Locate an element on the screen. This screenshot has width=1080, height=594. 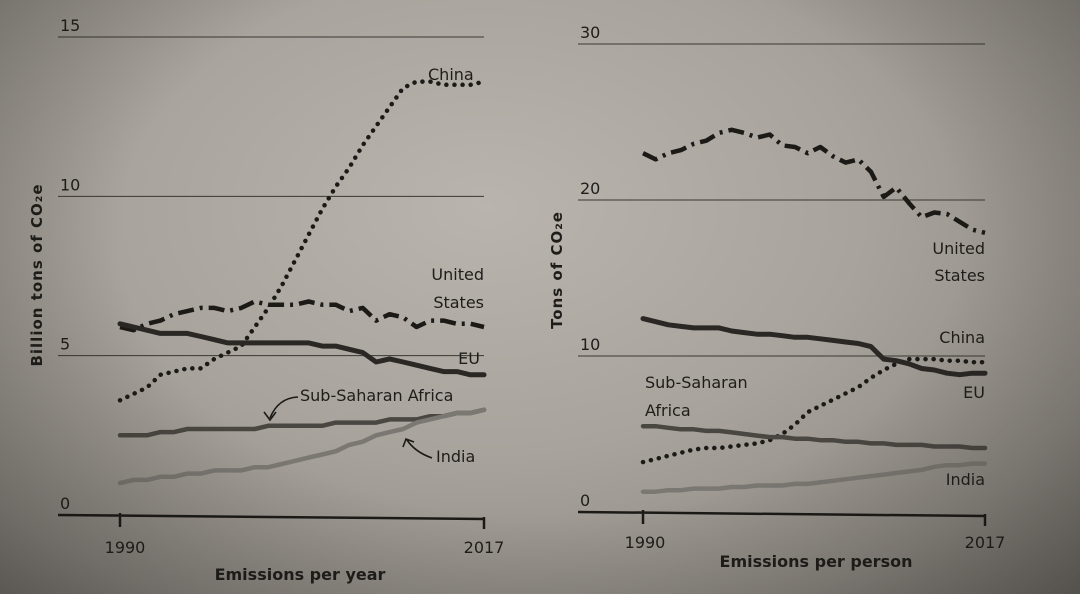
y-tick-label: 15 is located at coordinates (70, 25).